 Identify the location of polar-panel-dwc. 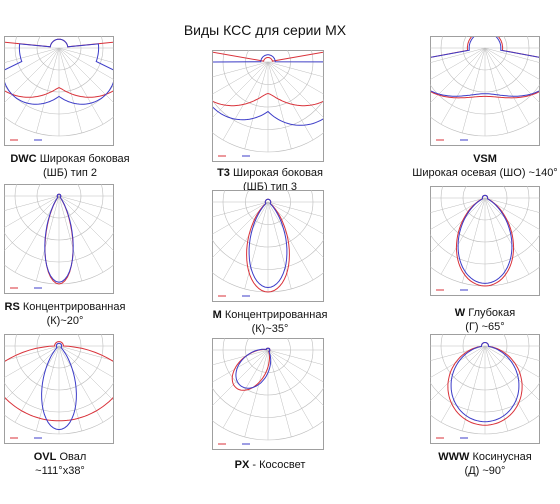
(59, 91).